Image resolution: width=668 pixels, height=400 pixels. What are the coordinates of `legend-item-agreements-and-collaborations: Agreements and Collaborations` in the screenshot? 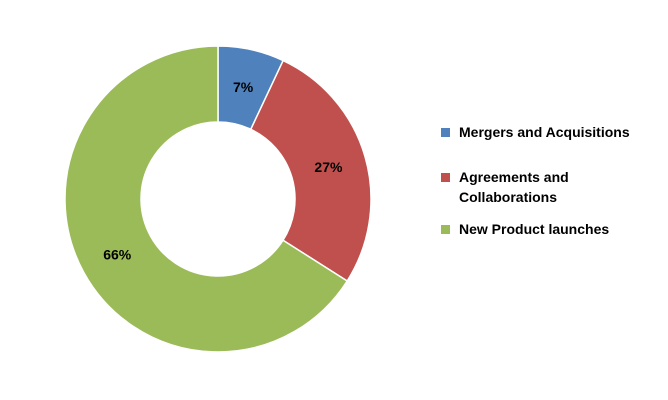 It's located at (551, 187).